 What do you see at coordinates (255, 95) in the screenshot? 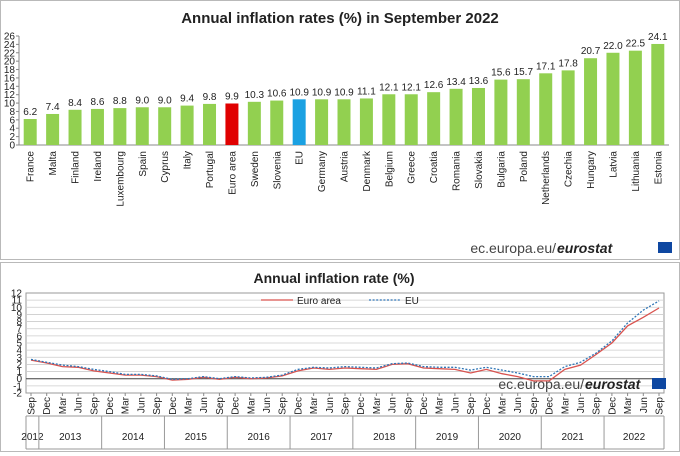
I see `bar-value-label: 10.3` at bounding box center [255, 95].